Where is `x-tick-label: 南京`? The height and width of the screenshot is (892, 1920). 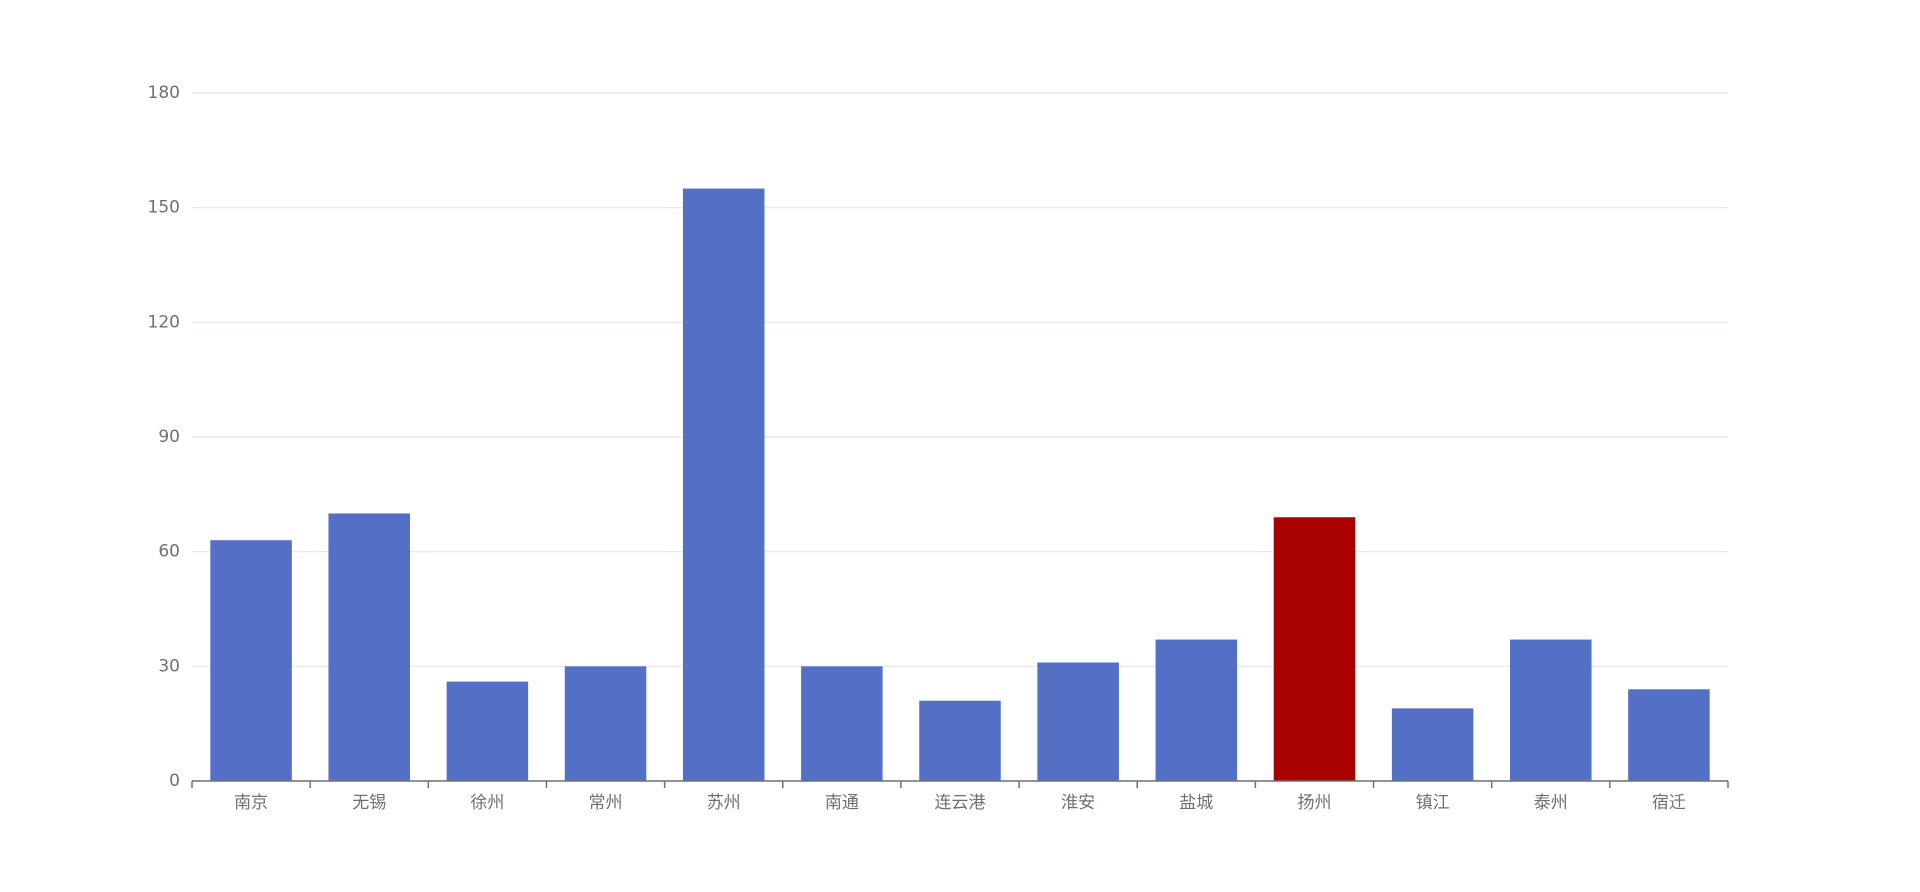 x-tick-label: 南京 is located at coordinates (251, 803).